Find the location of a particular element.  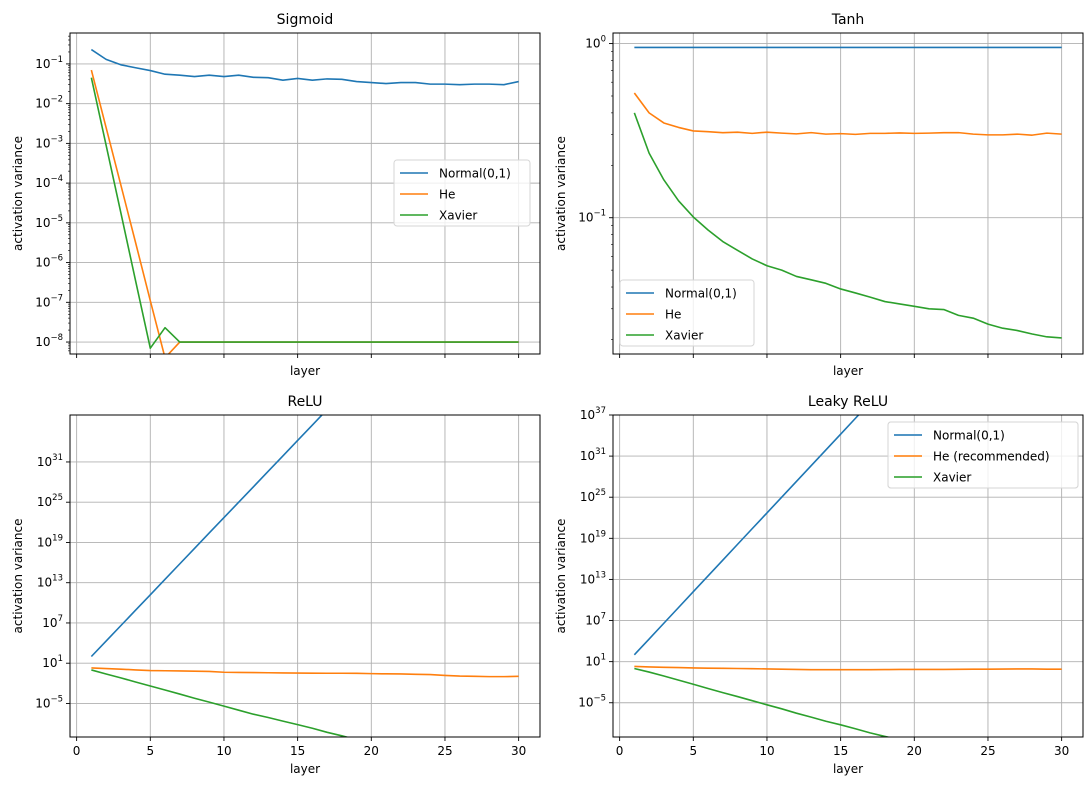

y-tick-label: 10⁻⁷ is located at coordinates (49, 301).